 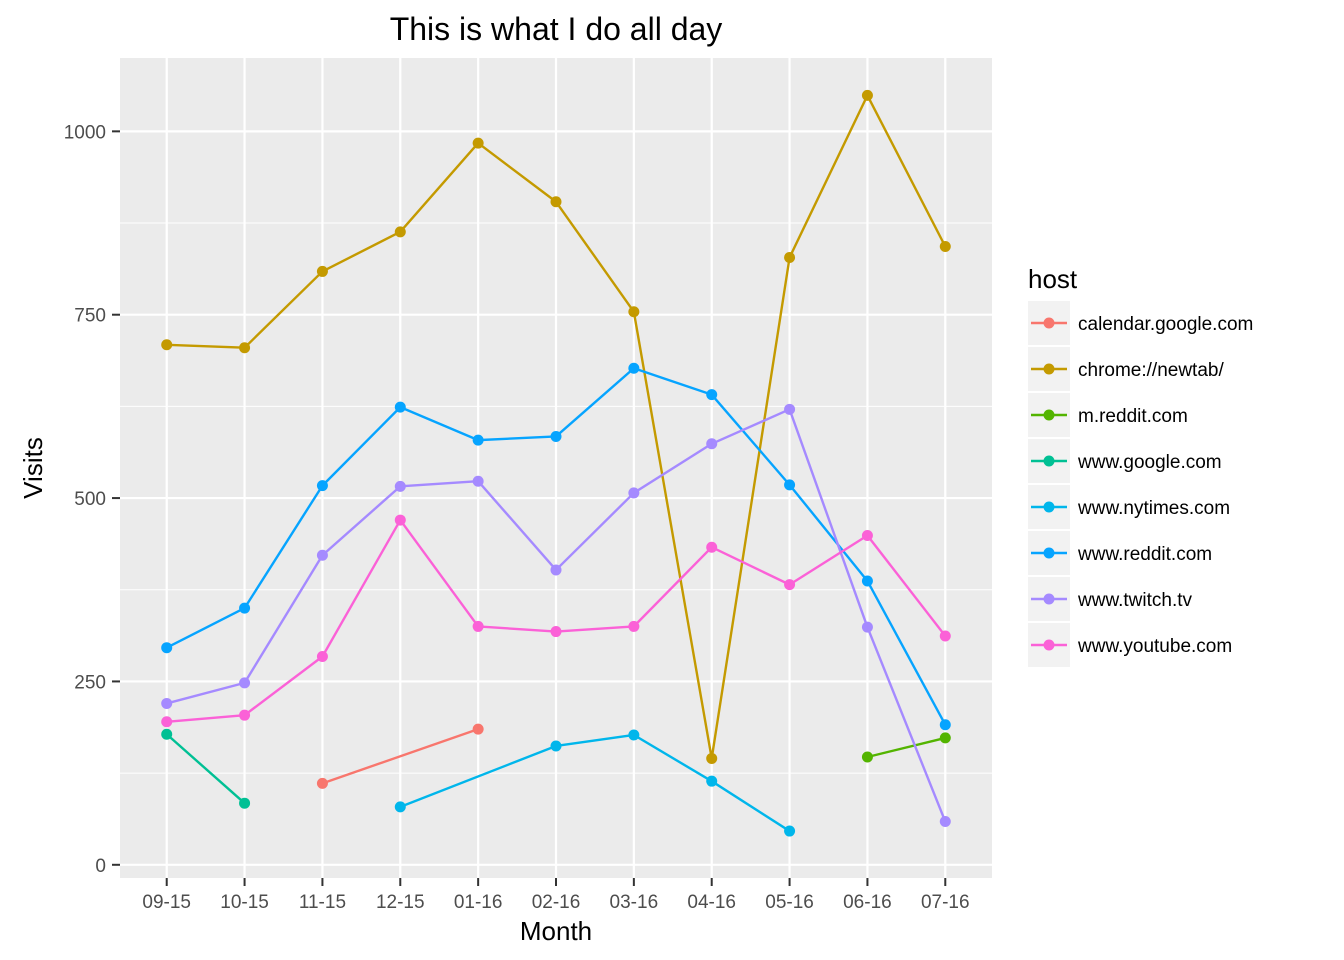 What do you see at coordinates (634, 902) in the screenshot?
I see `x-tick-label: 03-16` at bounding box center [634, 902].